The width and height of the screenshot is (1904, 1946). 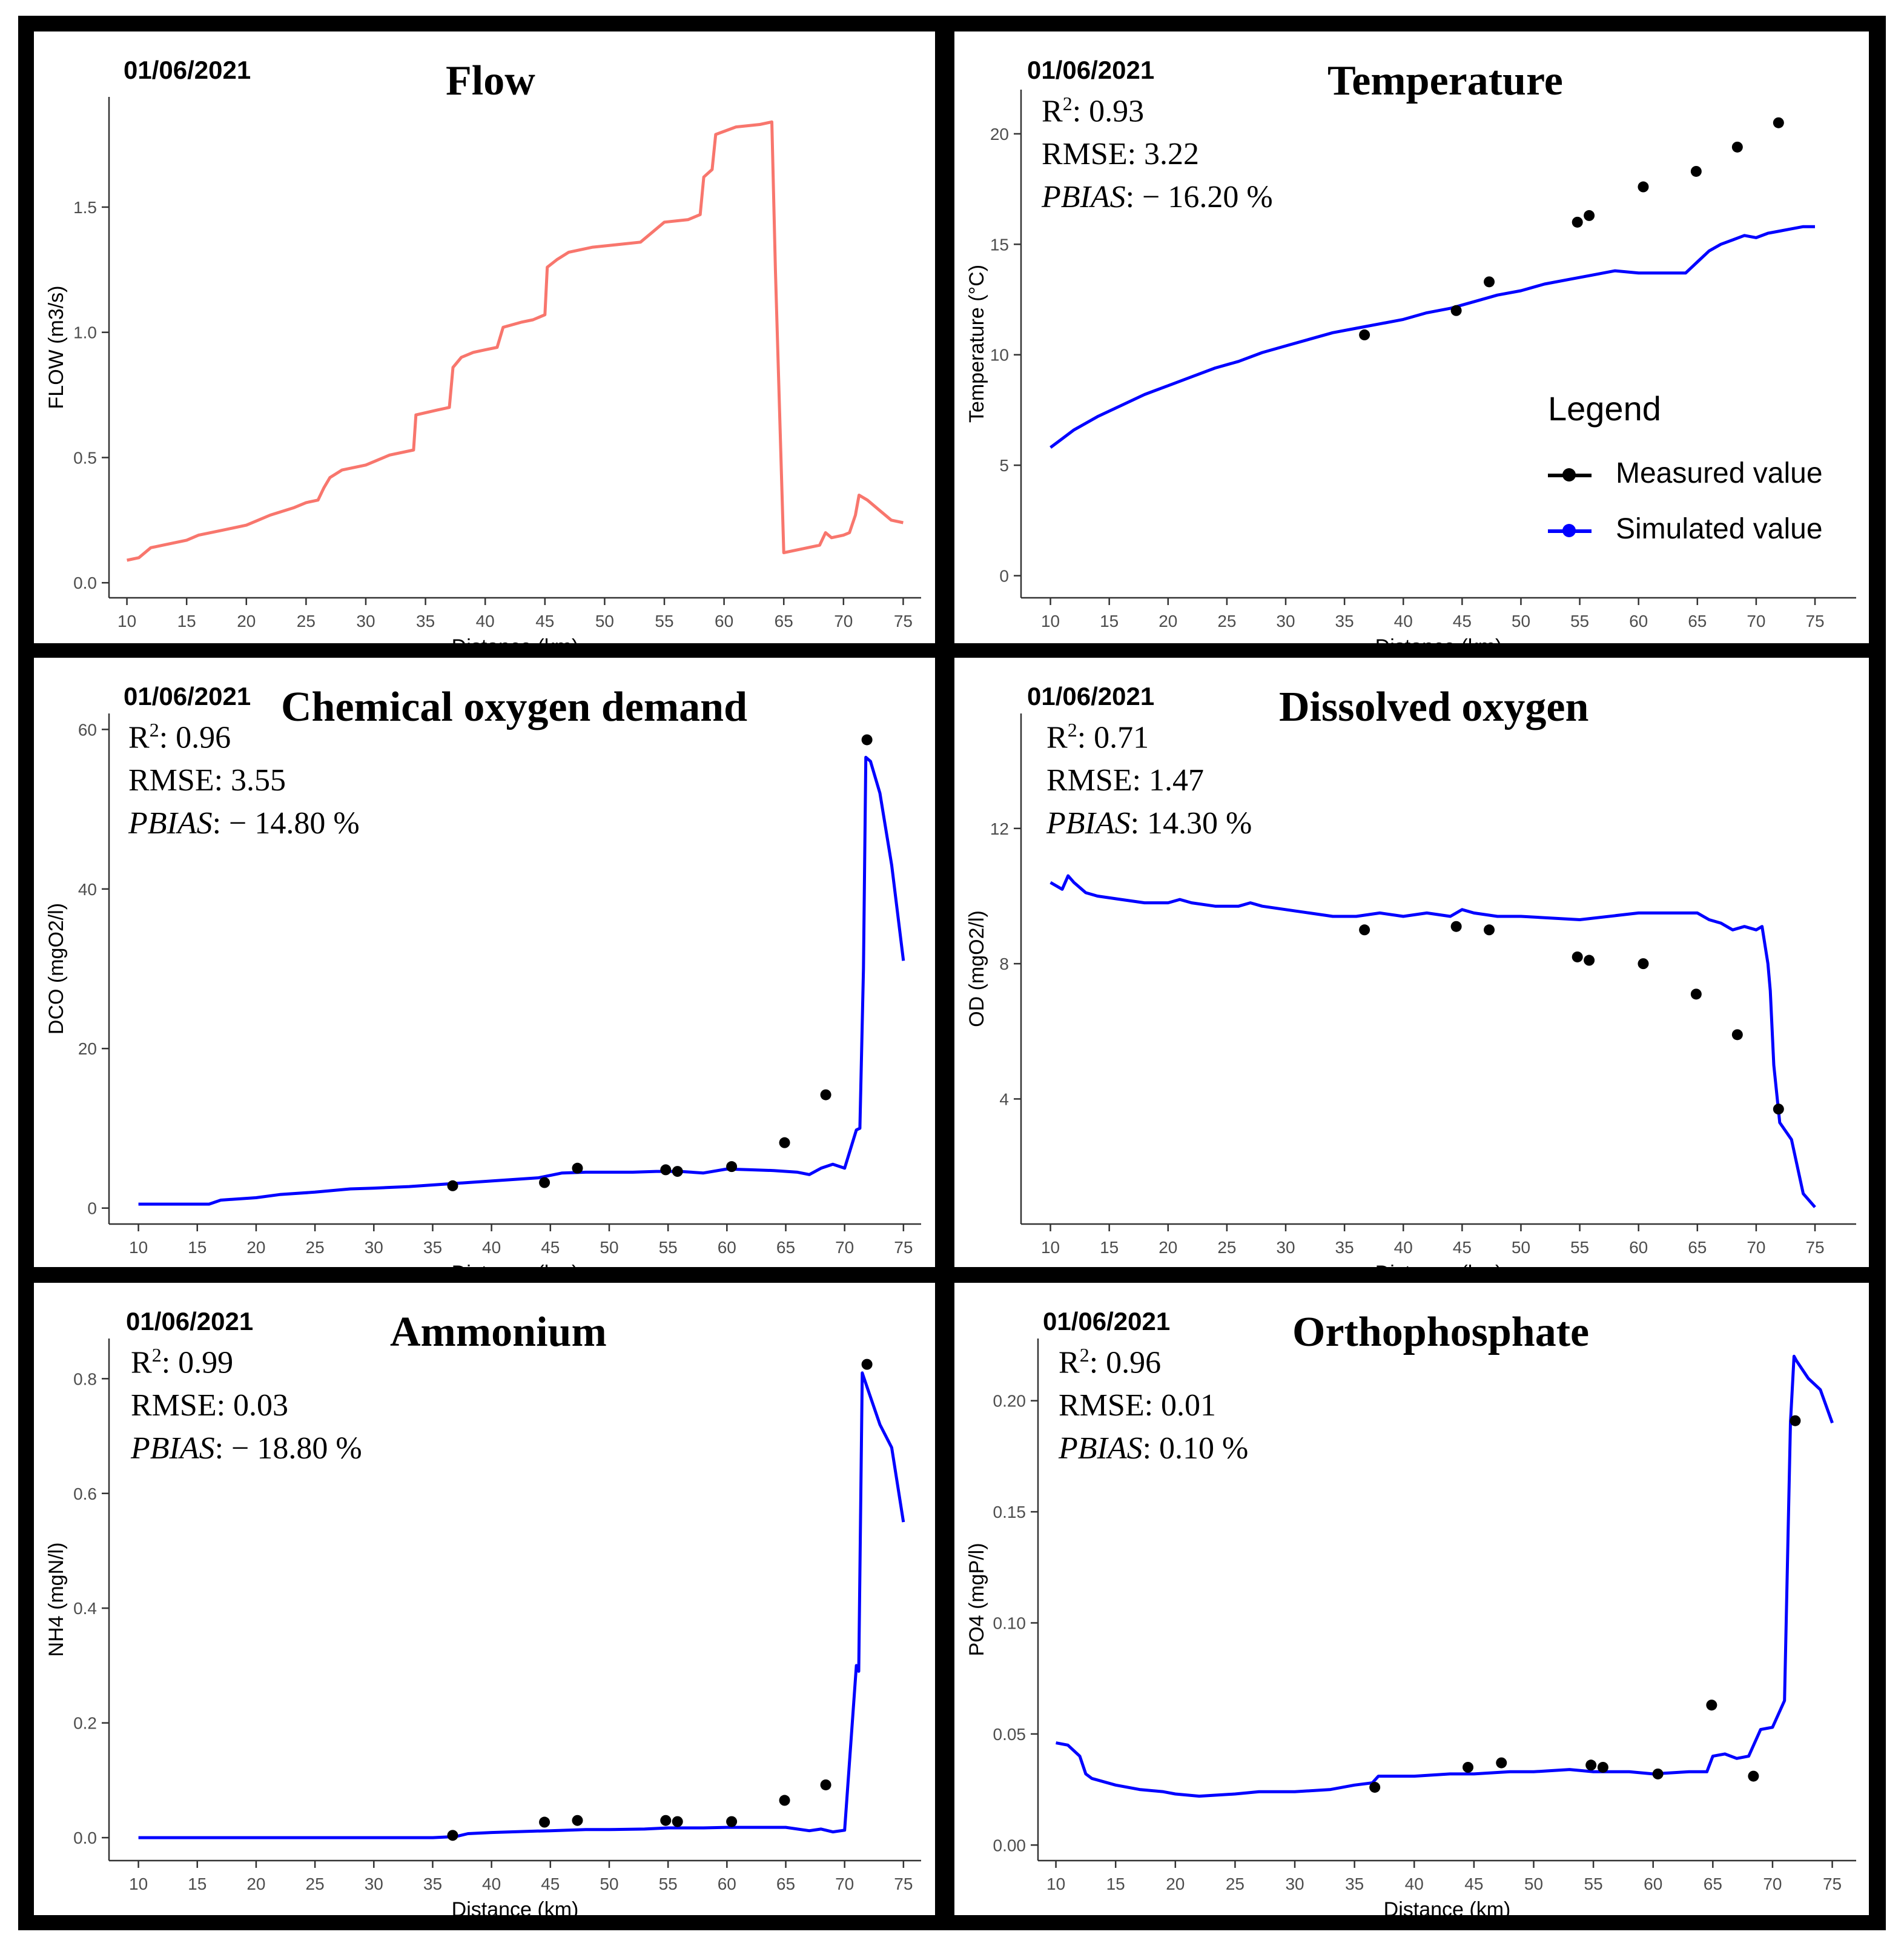 I want to click on y-tick-label: 0.2, so click(x=85, y=1723).